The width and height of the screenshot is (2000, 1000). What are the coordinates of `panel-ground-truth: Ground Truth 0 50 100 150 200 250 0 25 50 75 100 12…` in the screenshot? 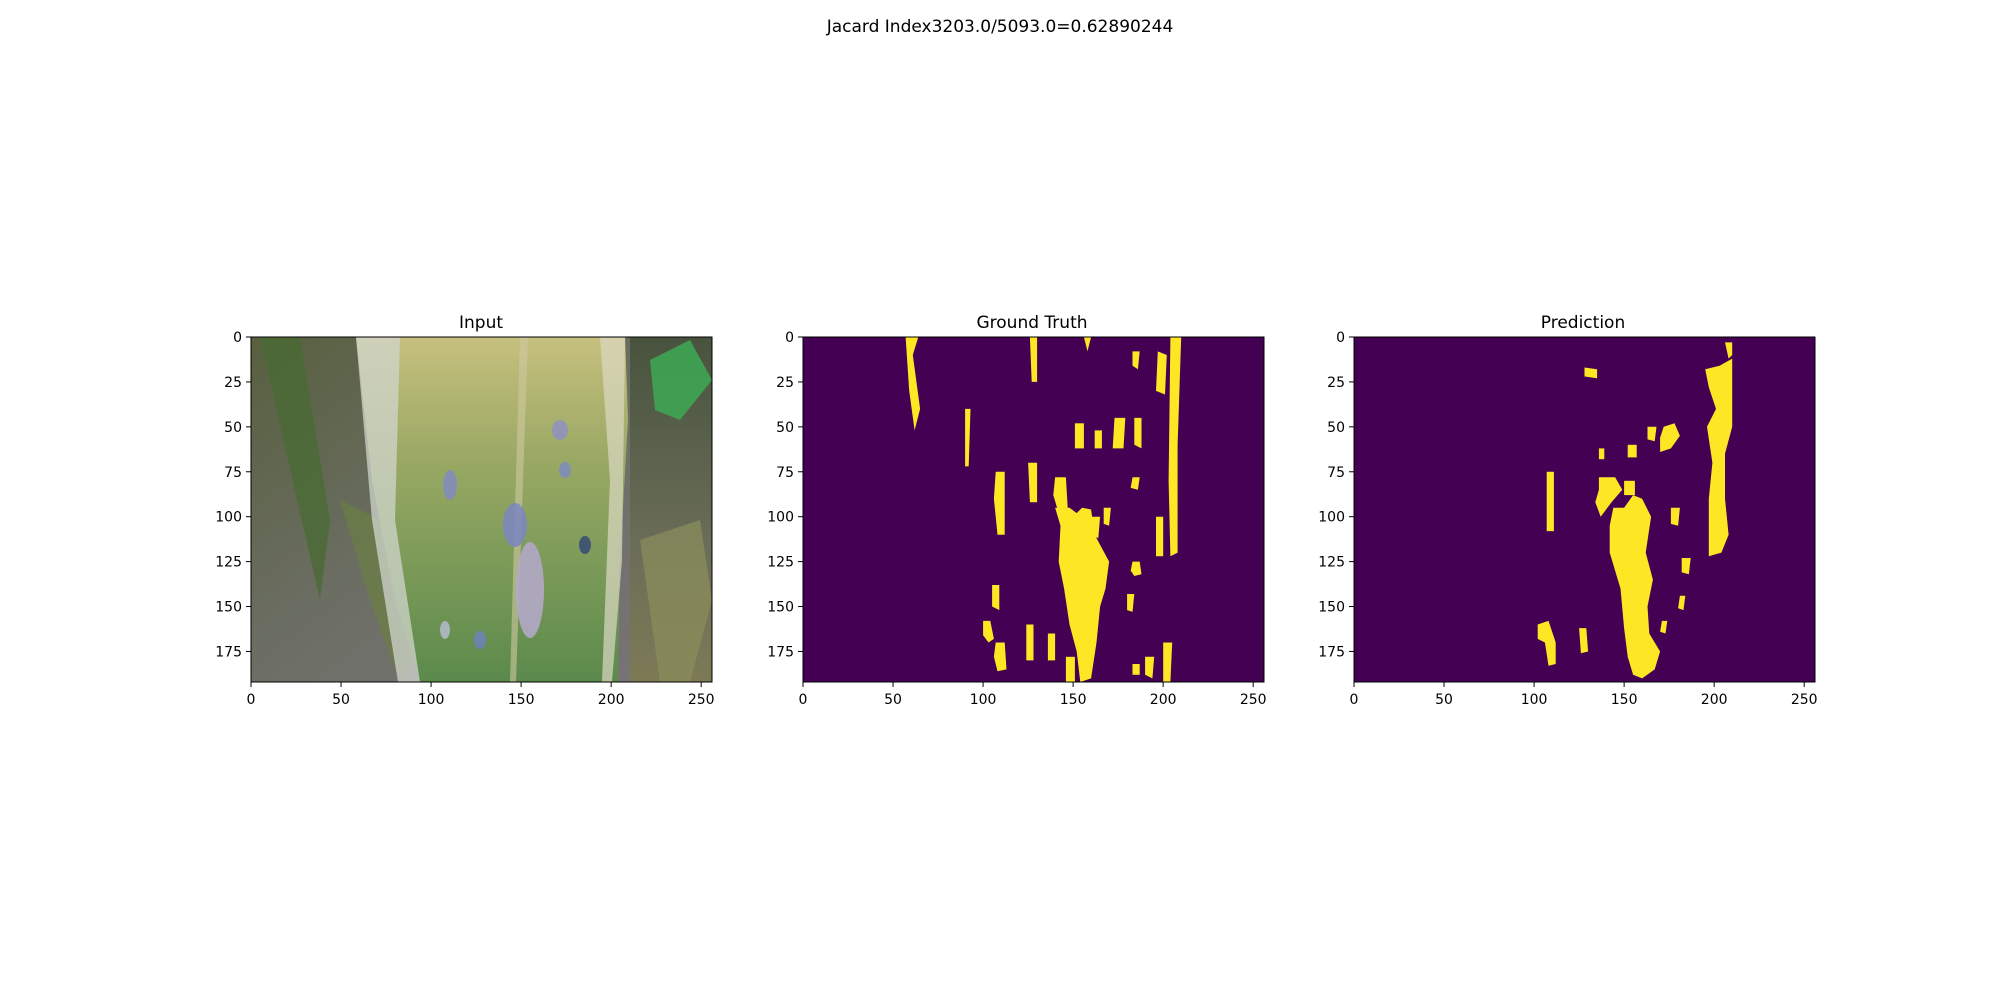 It's located at (1016, 510).